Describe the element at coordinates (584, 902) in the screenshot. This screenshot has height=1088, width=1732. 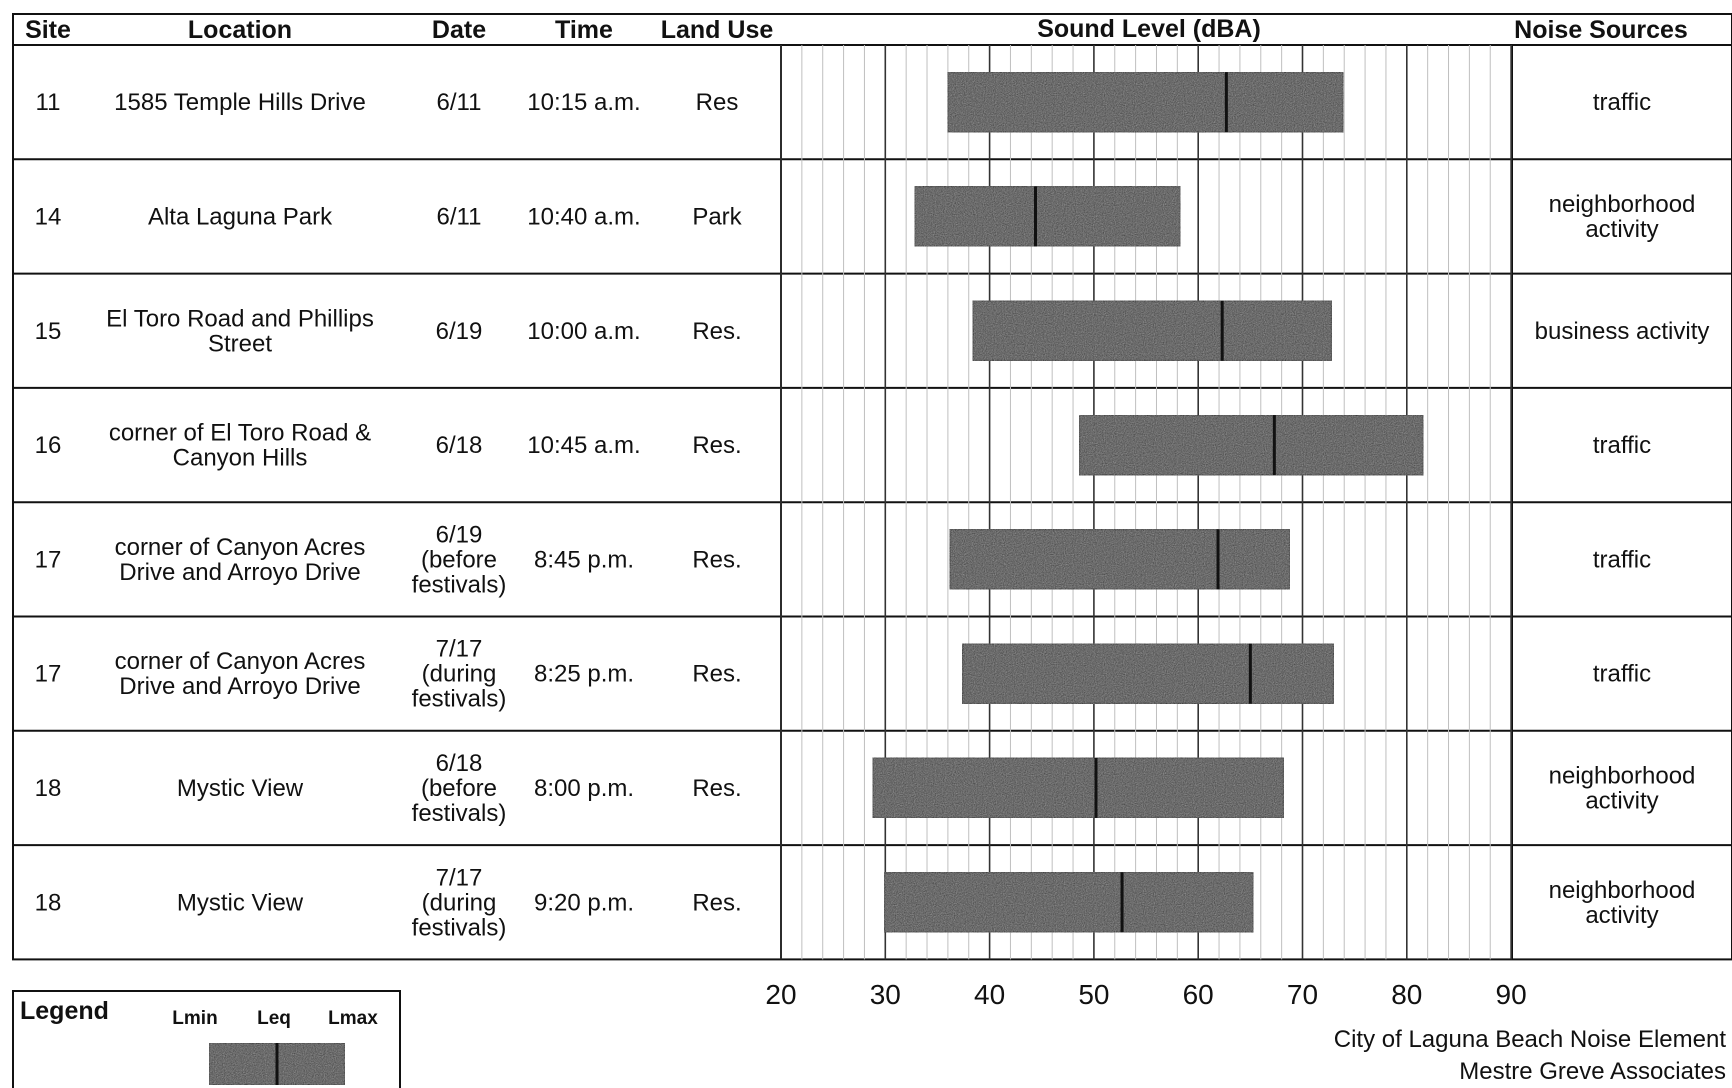
I see `cell-time: 9:20 p.m.` at that location.